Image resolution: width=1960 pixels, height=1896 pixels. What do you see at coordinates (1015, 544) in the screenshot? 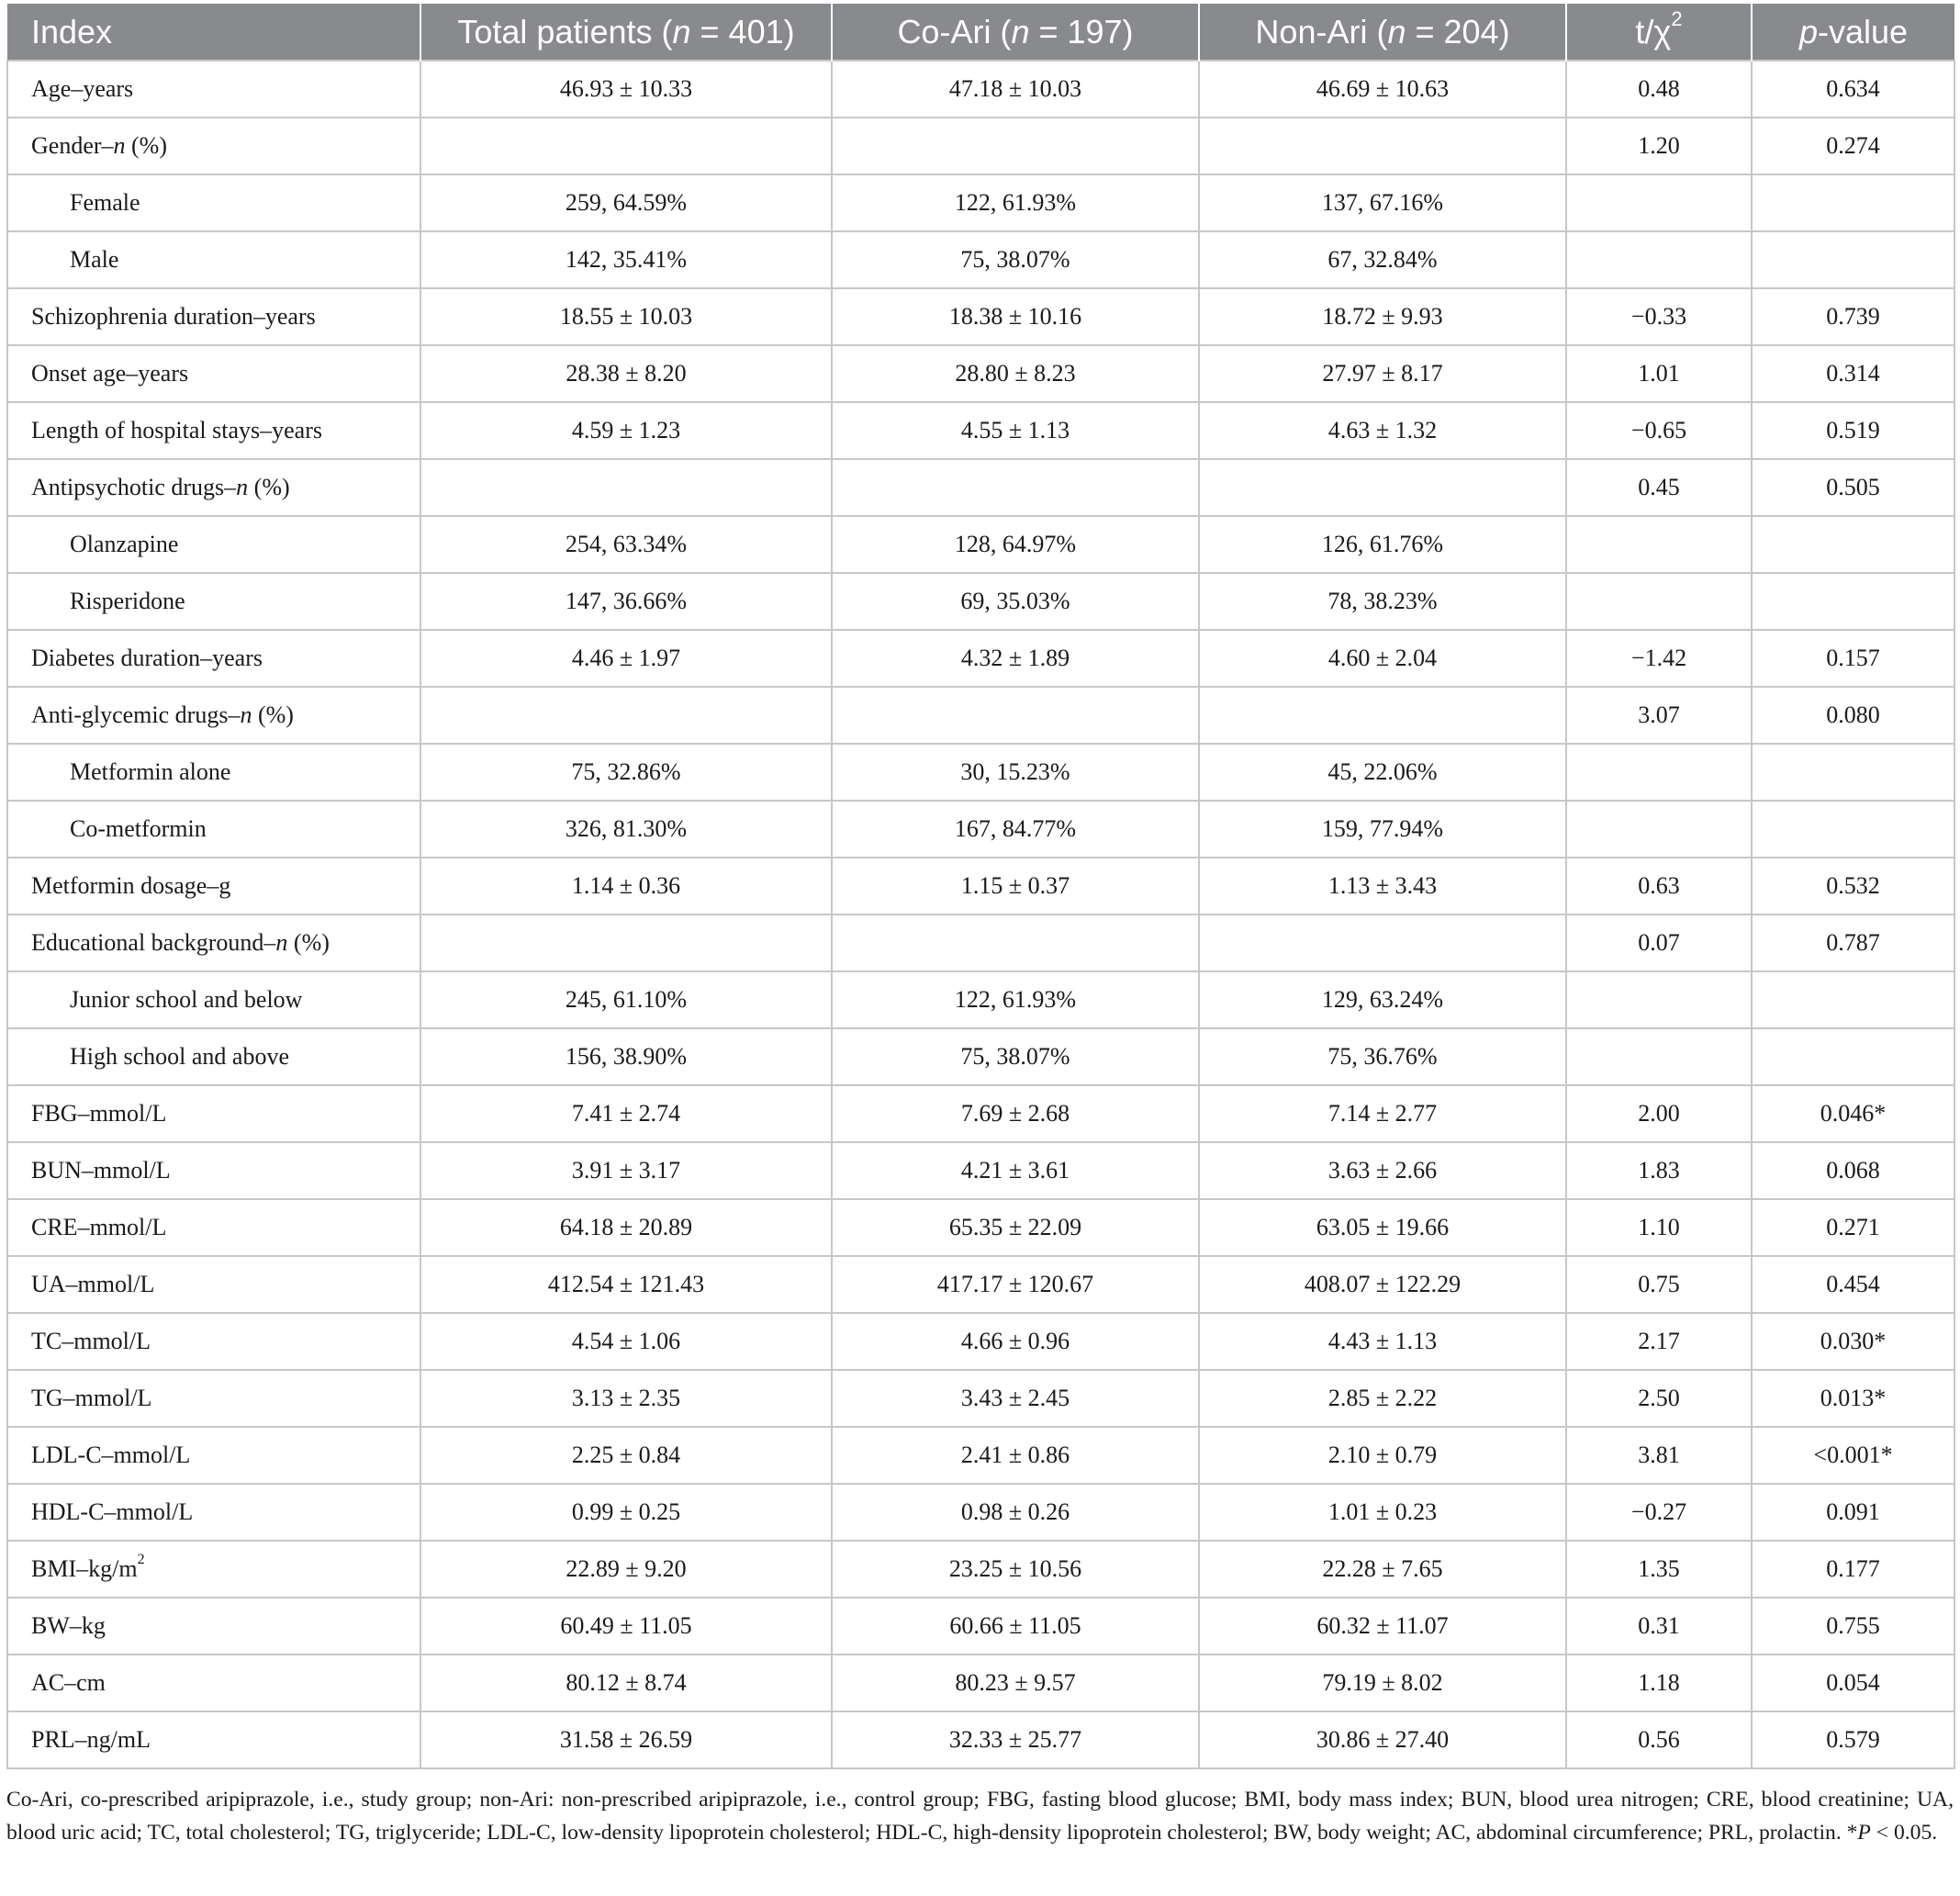
I see `cell-co-ari: 128, 64.97%` at bounding box center [1015, 544].